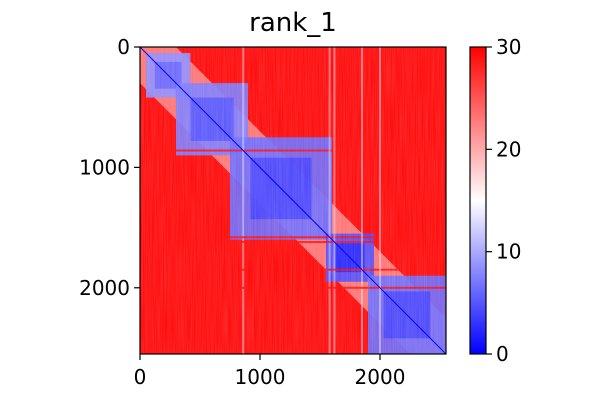  Describe the element at coordinates (104, 288) in the screenshot. I see `y-tick-label: 2000` at that location.